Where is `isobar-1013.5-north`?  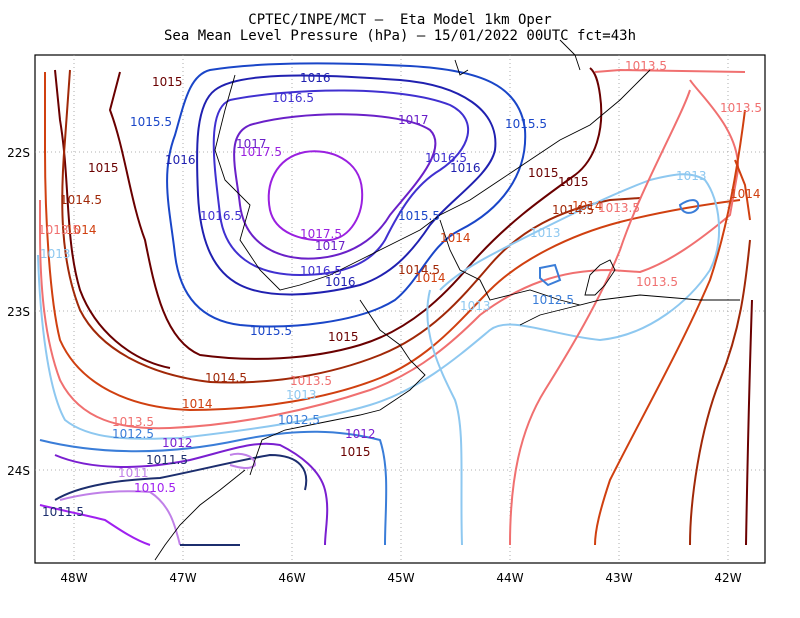
isobar-1013.5-north is located at coordinates (670, 71).